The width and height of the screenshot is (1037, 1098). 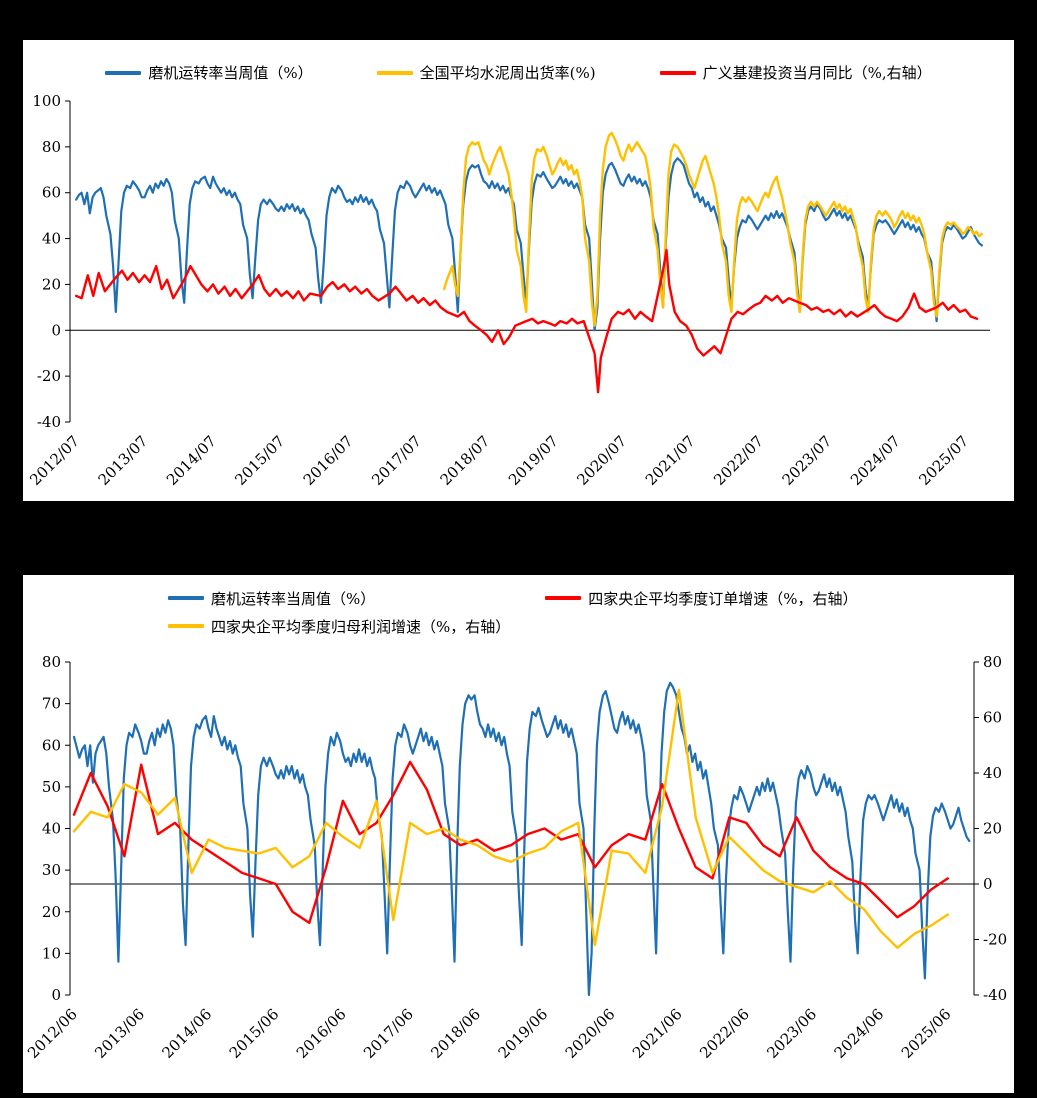 What do you see at coordinates (455, 1033) in the screenshot?
I see `svg-text: 2018/06` at bounding box center [455, 1033].